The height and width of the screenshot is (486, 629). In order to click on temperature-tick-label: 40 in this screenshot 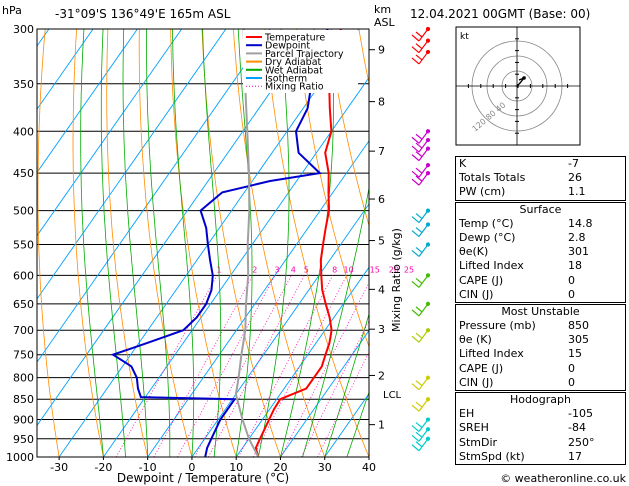, I will do `click(369, 467)`.